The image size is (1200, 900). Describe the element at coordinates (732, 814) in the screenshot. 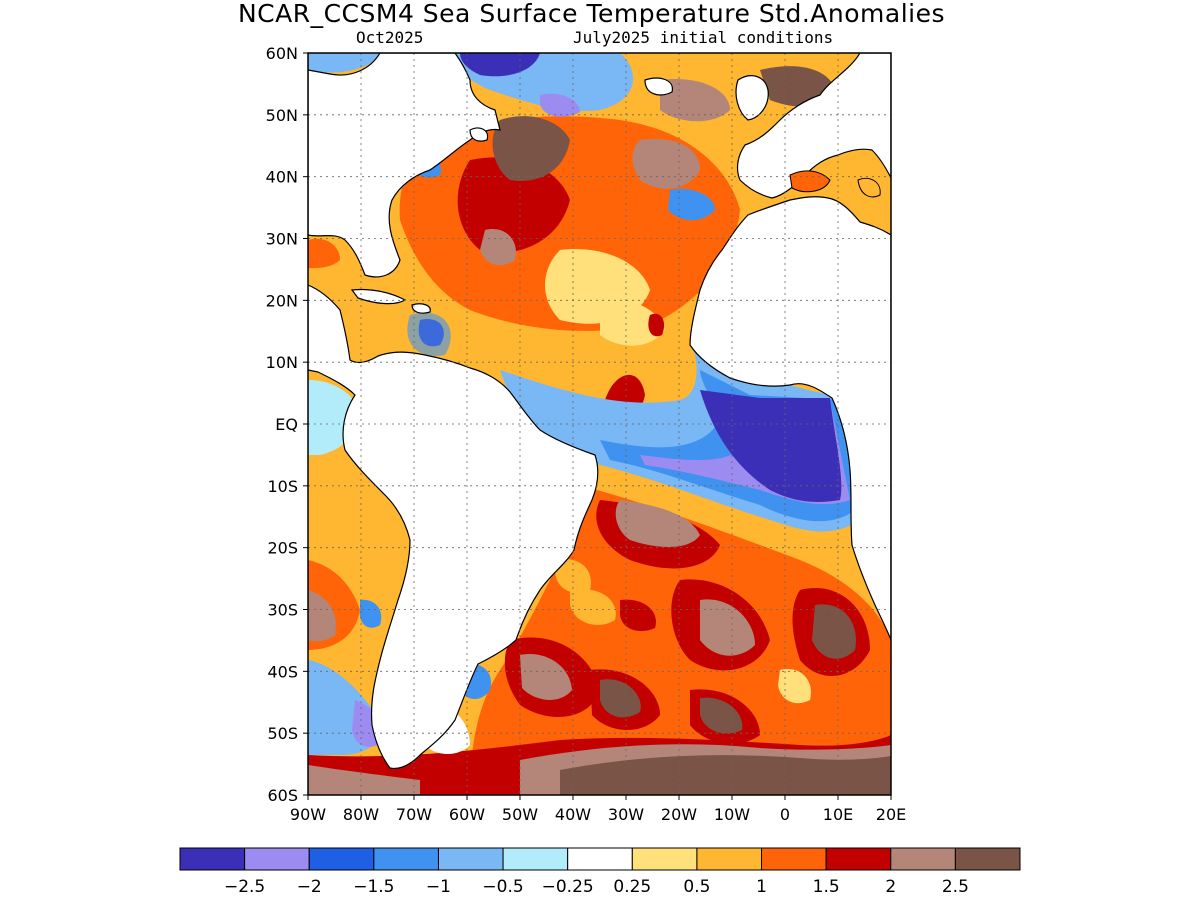

I see `lon-tick-label: 10W` at that location.